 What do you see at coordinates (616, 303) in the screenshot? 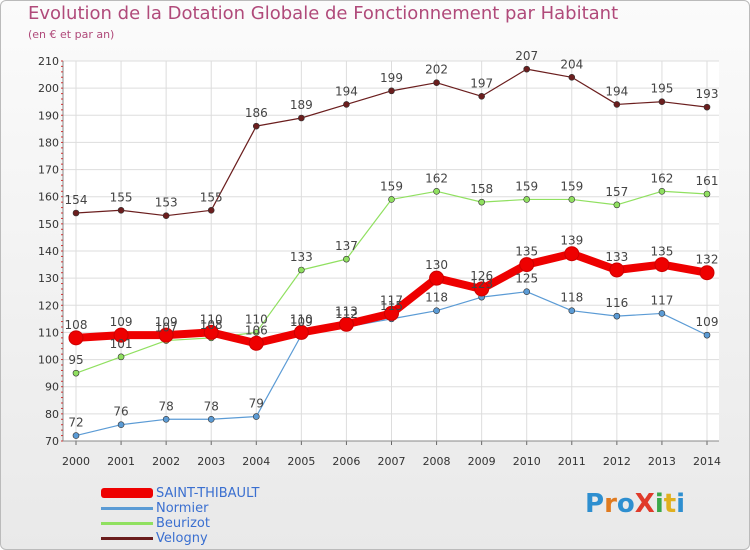
I see `data-label: 116` at bounding box center [616, 303].